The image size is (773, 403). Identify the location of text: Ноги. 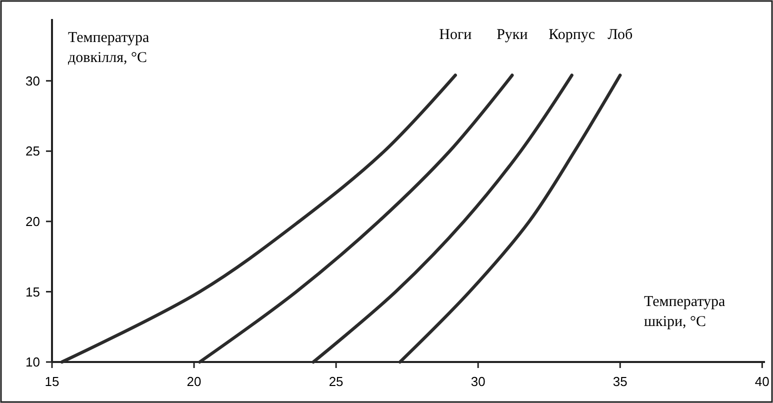
(455, 35).